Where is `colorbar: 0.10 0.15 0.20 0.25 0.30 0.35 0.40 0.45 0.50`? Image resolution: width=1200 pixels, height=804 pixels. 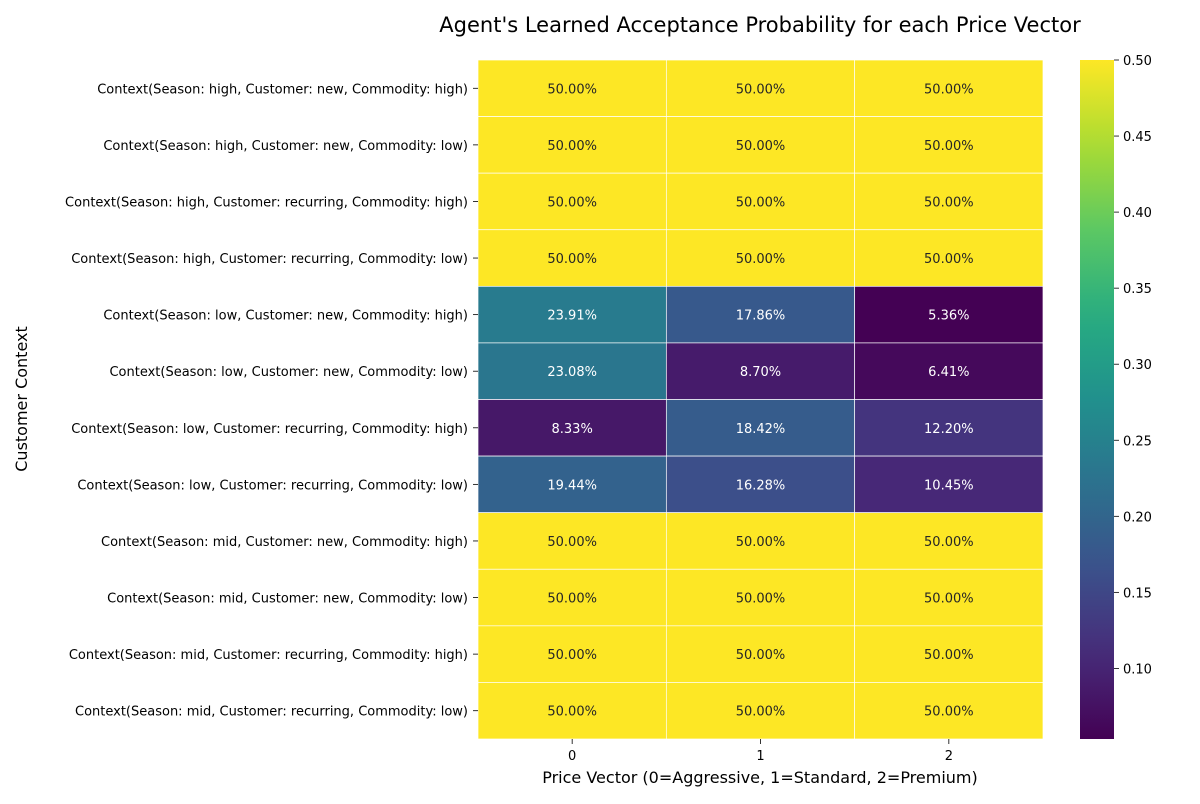
colorbar: 0.10 0.15 0.20 0.25 0.30 0.35 0.40 0.45 0.50 is located at coordinates (1116, 396).